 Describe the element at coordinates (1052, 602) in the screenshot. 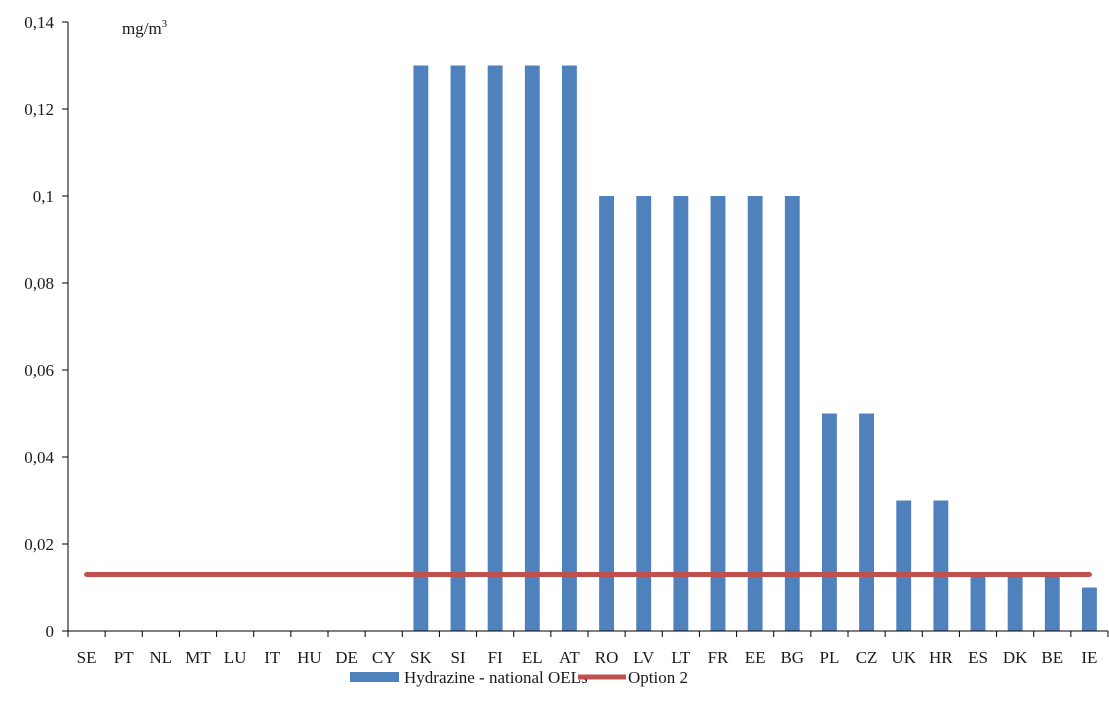

I see `bar-be` at that location.